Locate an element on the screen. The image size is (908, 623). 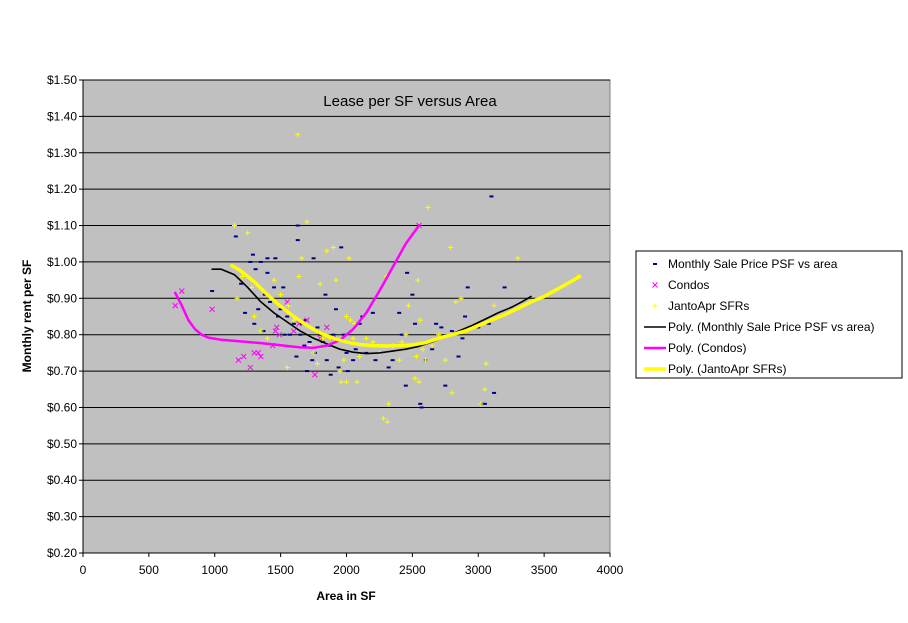
x-tick-label: 1000 is located at coordinates (214, 570).